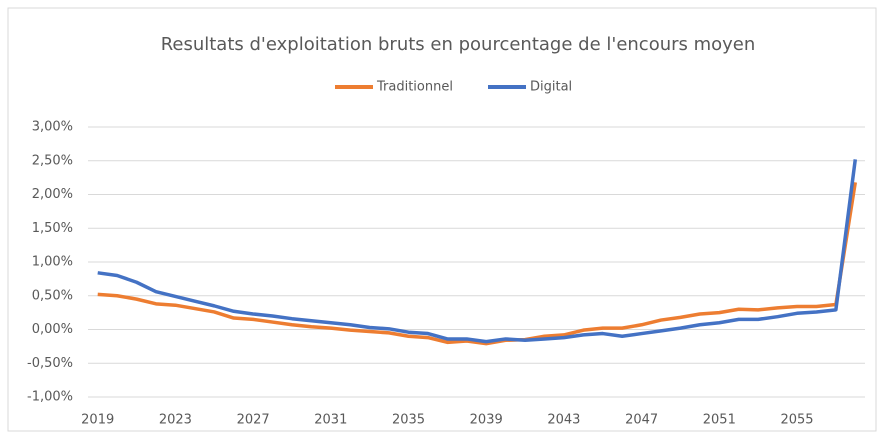 This screenshot has height=439, width=885. What do you see at coordinates (50, 397) in the screenshot?
I see `y-tick-label: -1,00%` at bounding box center [50, 397].